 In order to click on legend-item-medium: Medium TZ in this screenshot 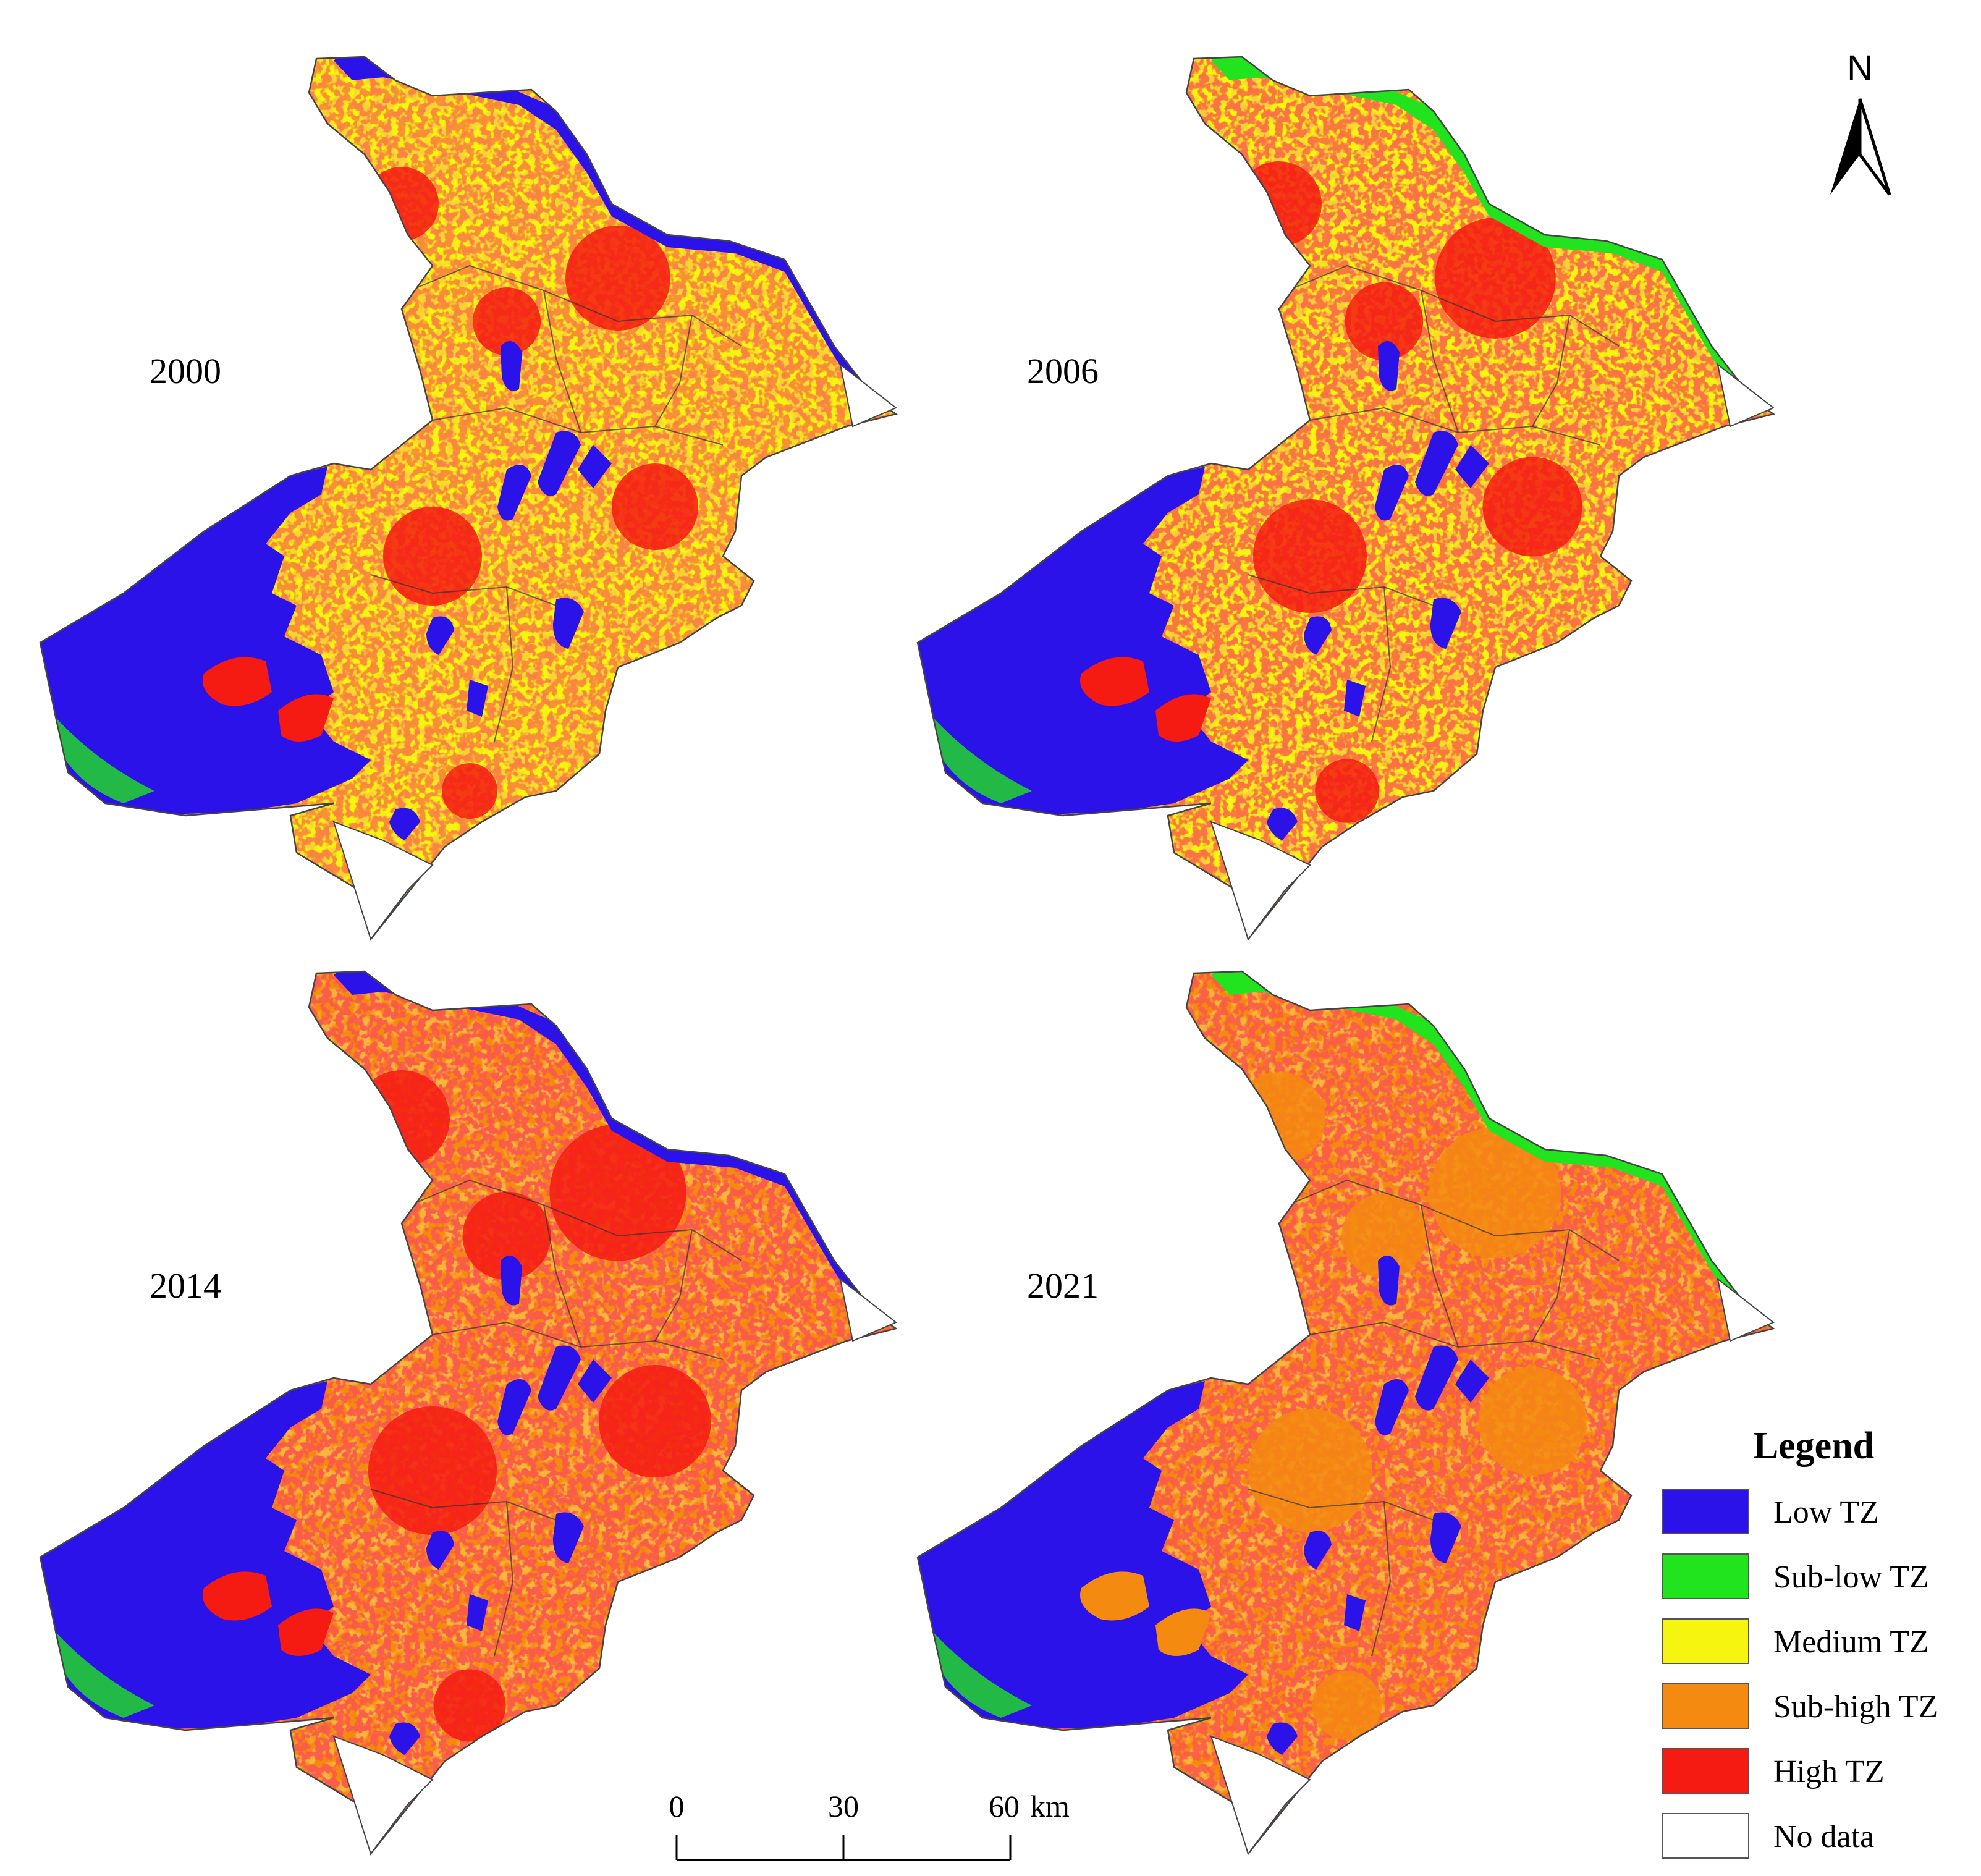, I will do `click(1795, 1641)`.